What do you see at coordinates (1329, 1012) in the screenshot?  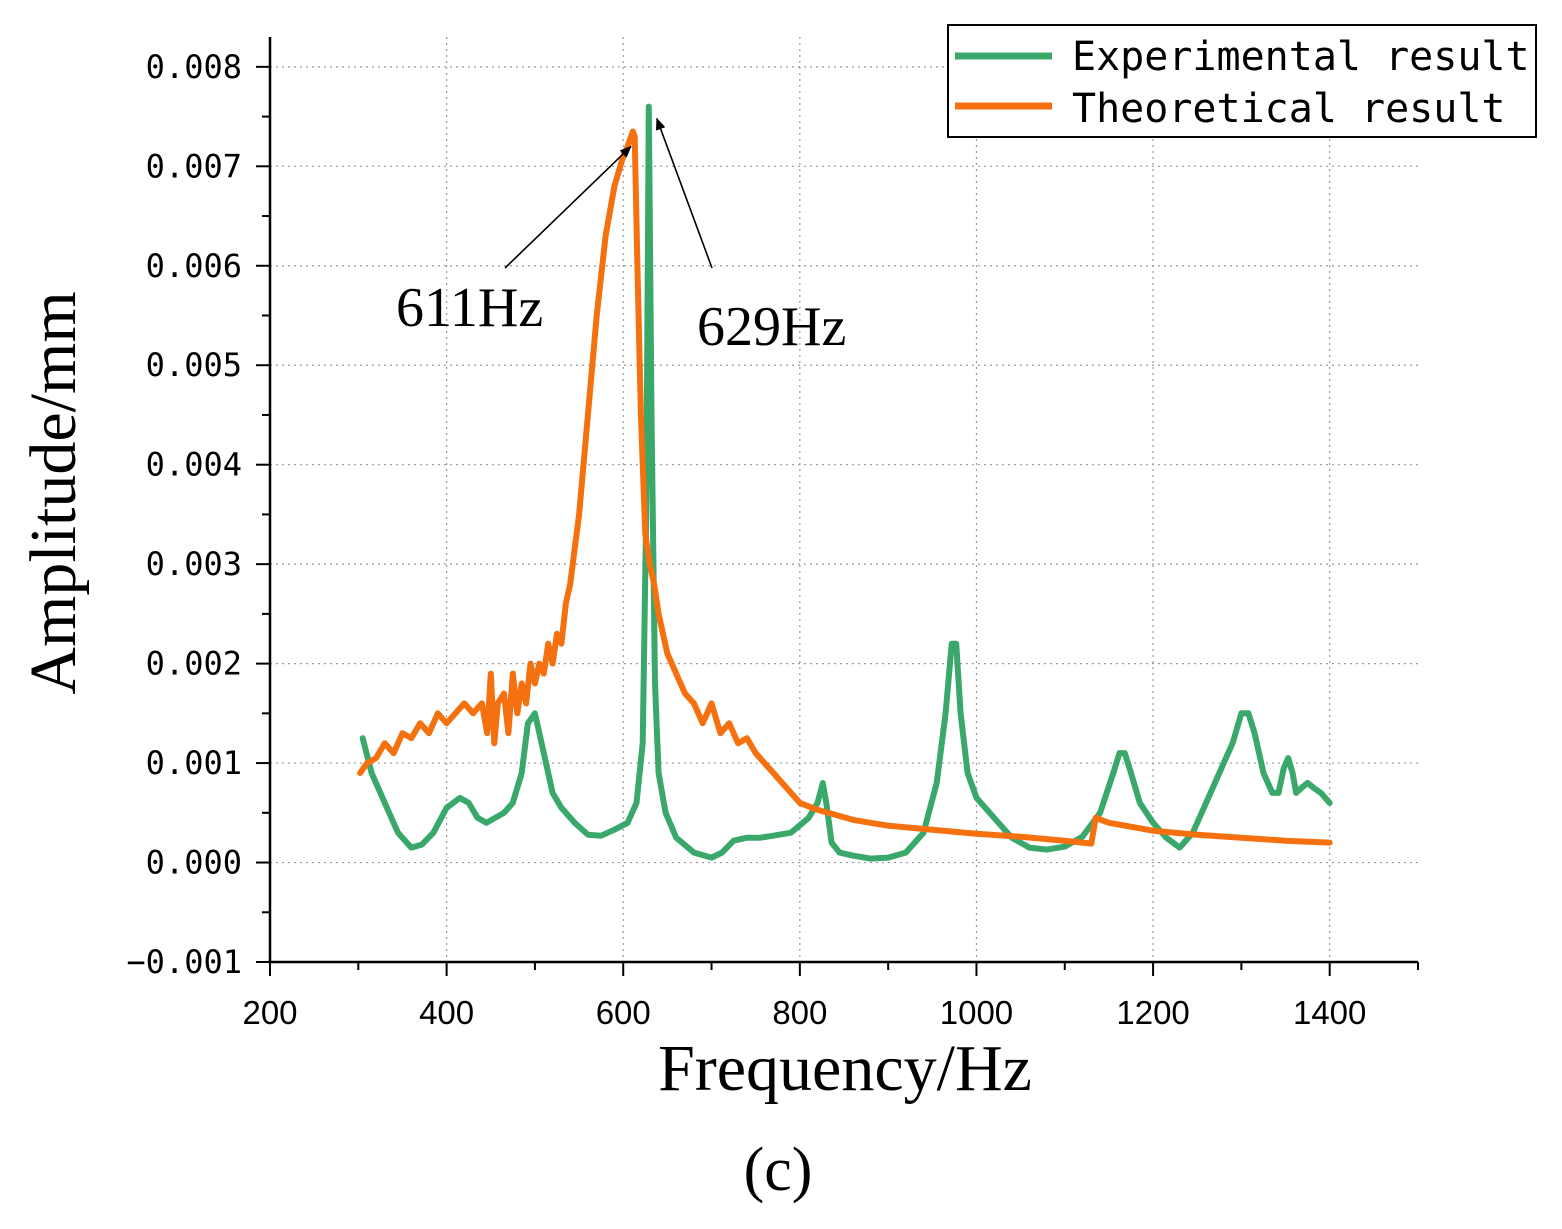 I see `x-tick-label: 1400` at bounding box center [1329, 1012].